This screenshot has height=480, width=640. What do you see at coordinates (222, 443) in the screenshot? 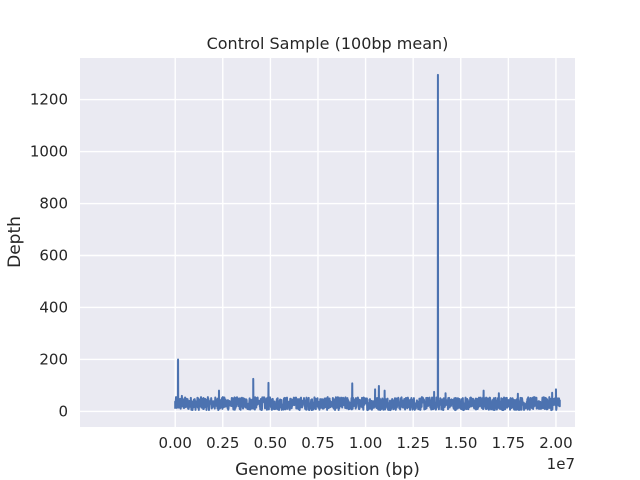
I see `x-tick-label: 0.25` at bounding box center [222, 443].